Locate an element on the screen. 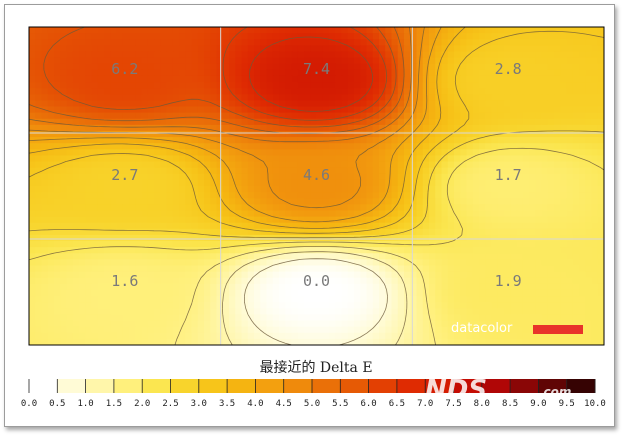 The height and width of the screenshot is (437, 625). color-scale-label: 8.0 is located at coordinates (482, 404).